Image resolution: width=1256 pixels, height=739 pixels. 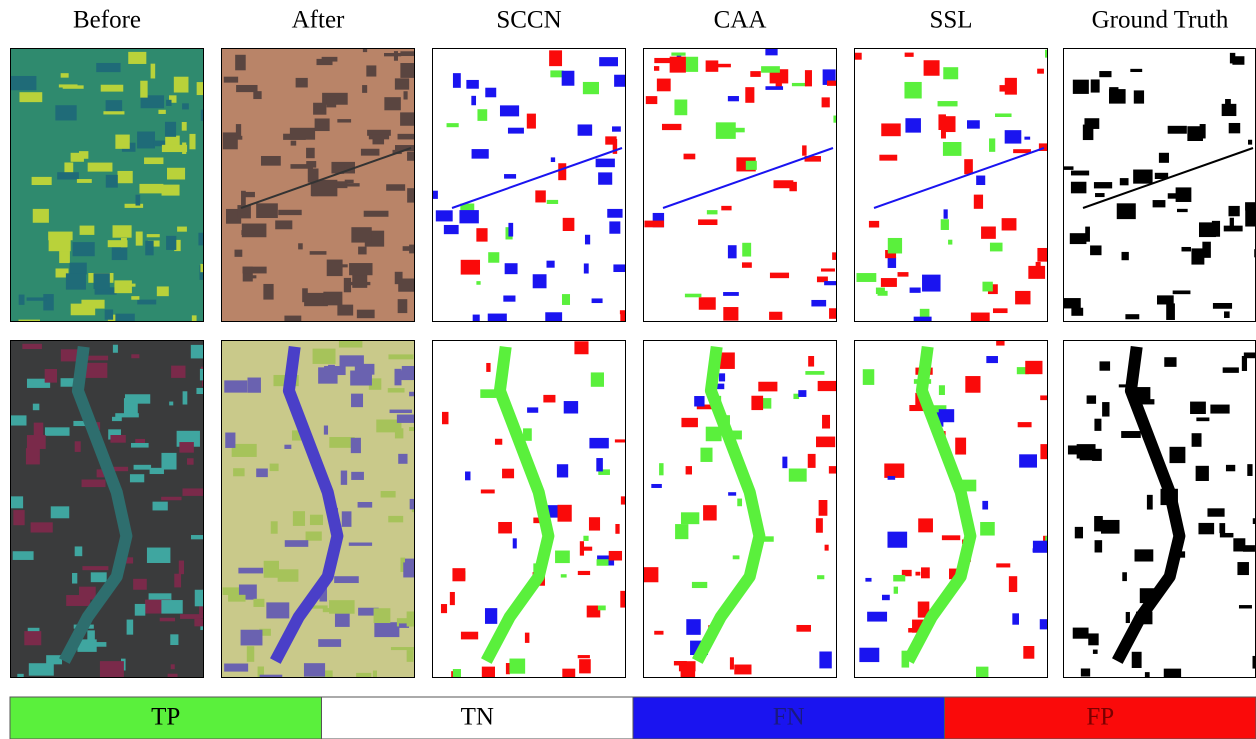 What do you see at coordinates (528, 20) in the screenshot?
I see `column-header: SCCN` at bounding box center [528, 20].